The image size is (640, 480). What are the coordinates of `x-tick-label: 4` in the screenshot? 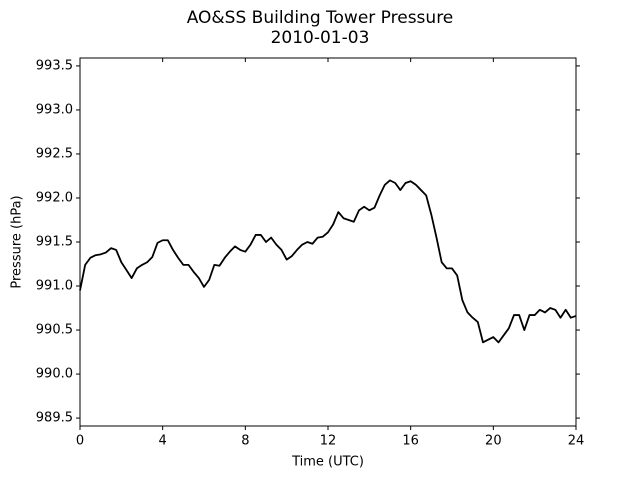 It's located at (163, 441).